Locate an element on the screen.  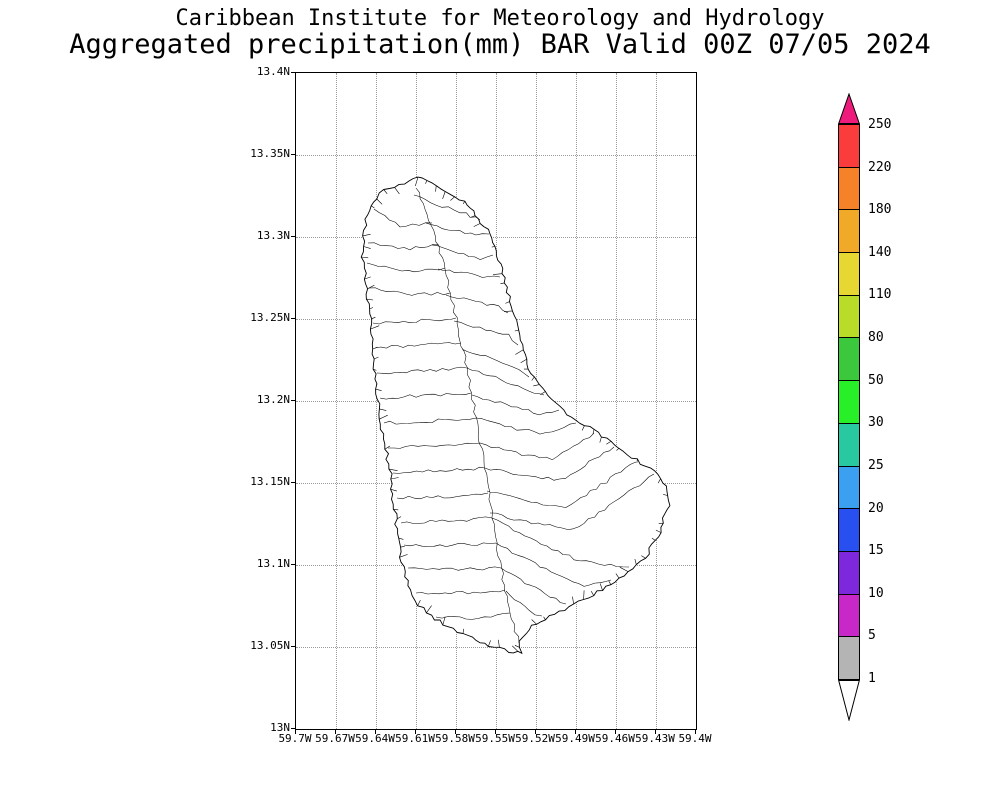
y-tick-label: 13.1N is located at coordinates (273, 563).